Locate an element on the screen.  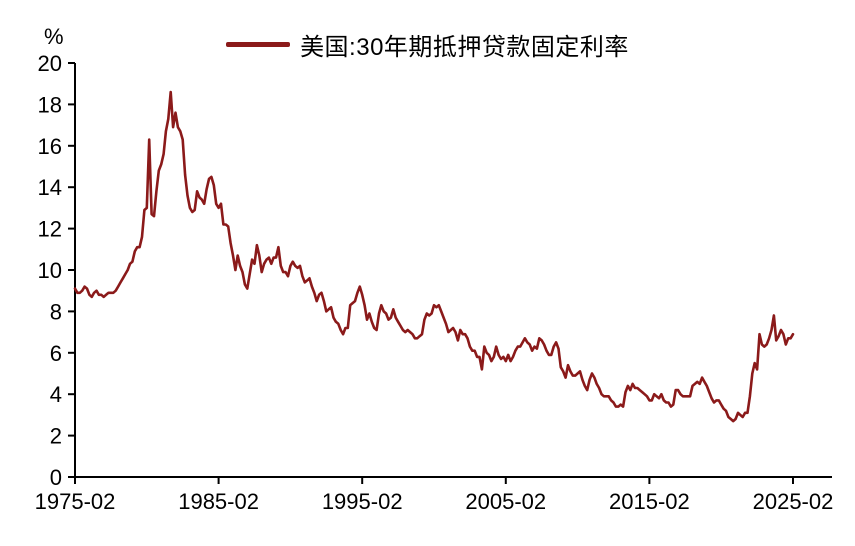
x-tick-label: 1985-02 is located at coordinates (218, 501).